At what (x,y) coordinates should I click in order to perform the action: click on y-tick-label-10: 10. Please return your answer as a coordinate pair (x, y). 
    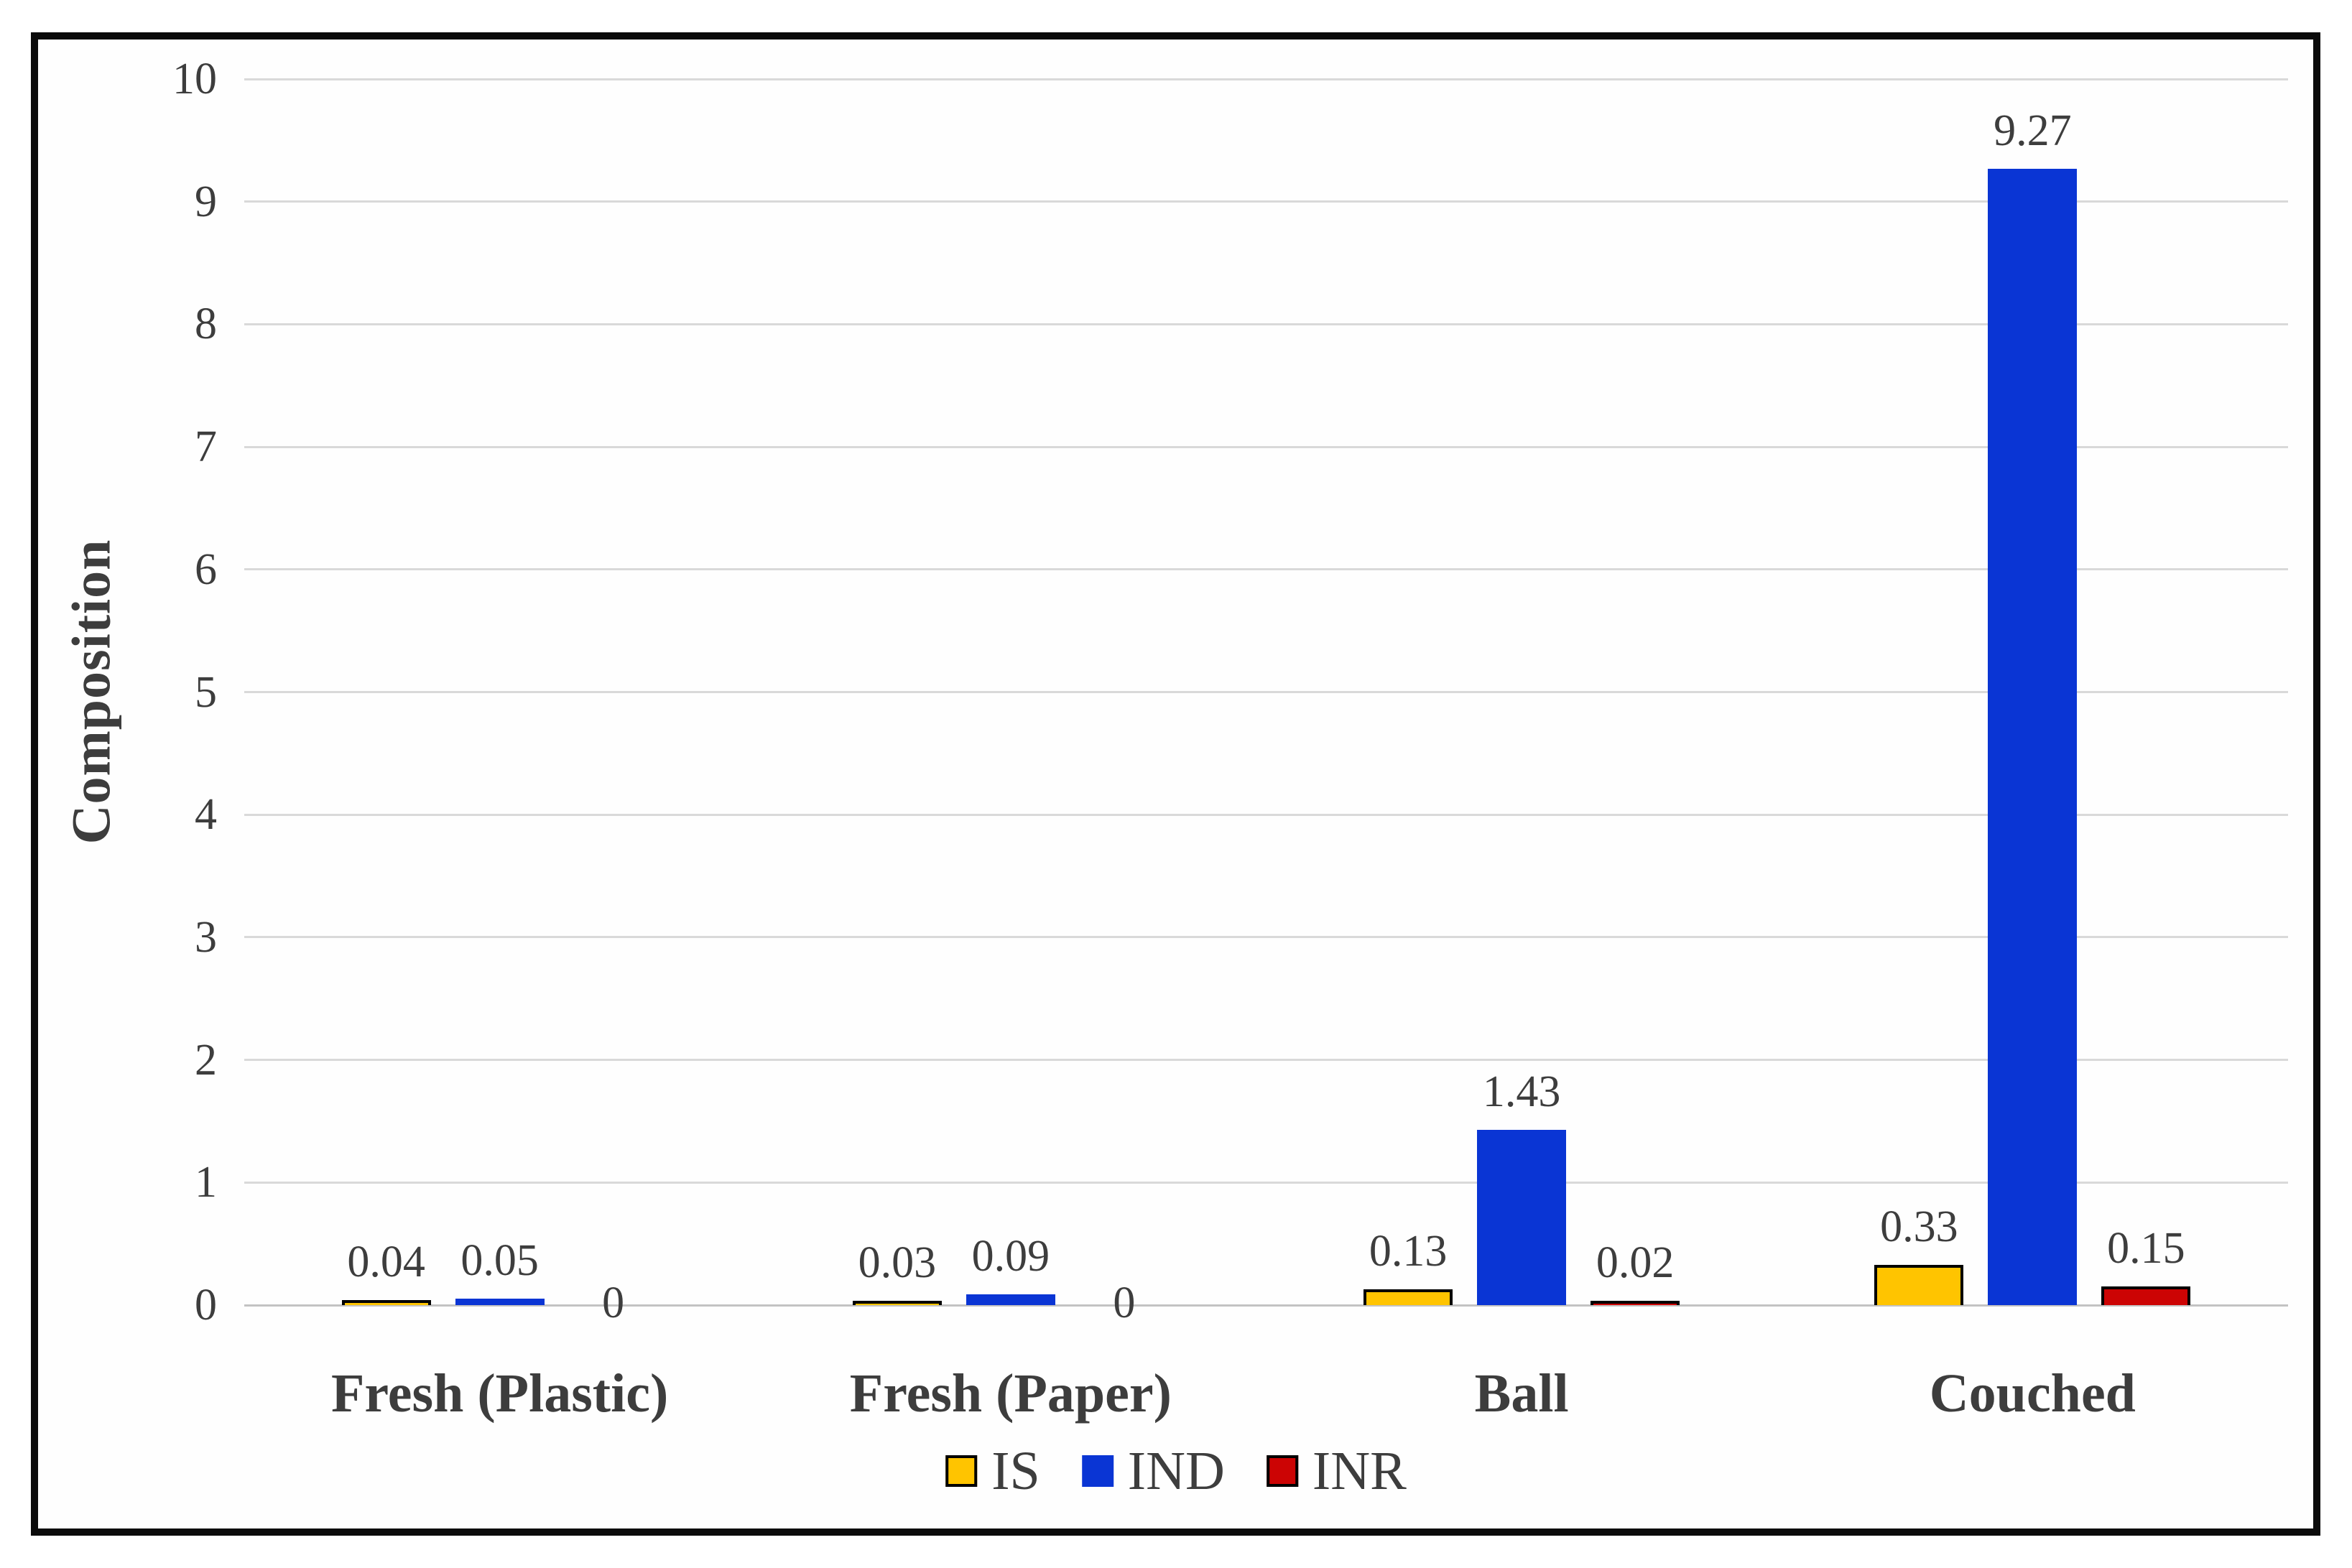
    Looking at the image, I should click on (194, 79).